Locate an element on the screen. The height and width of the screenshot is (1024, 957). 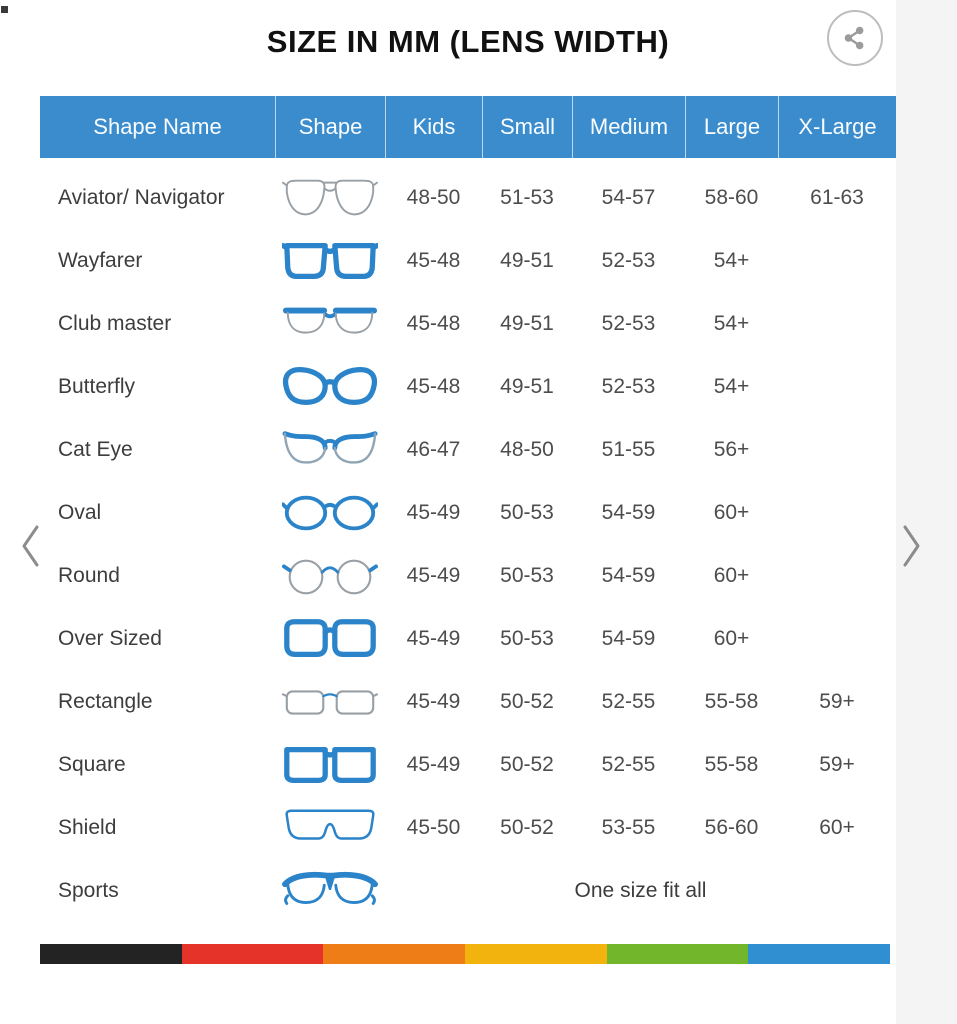
oversized-glasses-icon is located at coordinates (330, 639).